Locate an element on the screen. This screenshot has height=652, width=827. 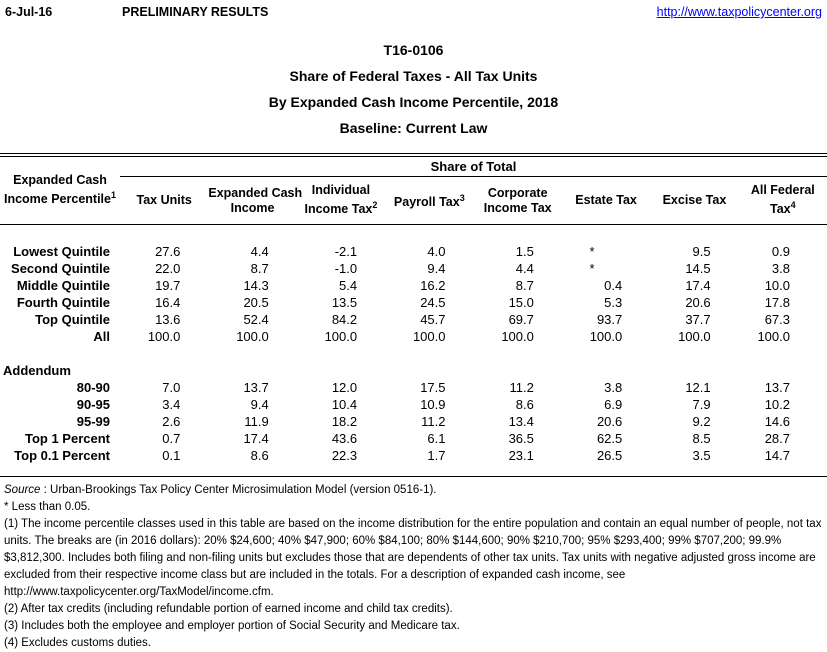
col-header-individual-income-tax: Individual Income Tax2 is located at coordinates (341, 200).